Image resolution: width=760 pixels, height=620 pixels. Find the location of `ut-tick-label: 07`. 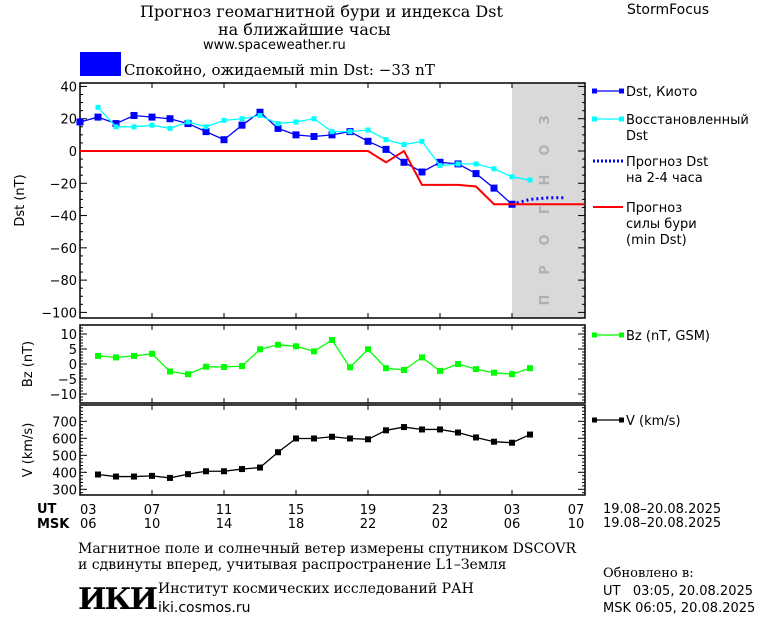

ut-tick-label: 07 is located at coordinates (576, 510).